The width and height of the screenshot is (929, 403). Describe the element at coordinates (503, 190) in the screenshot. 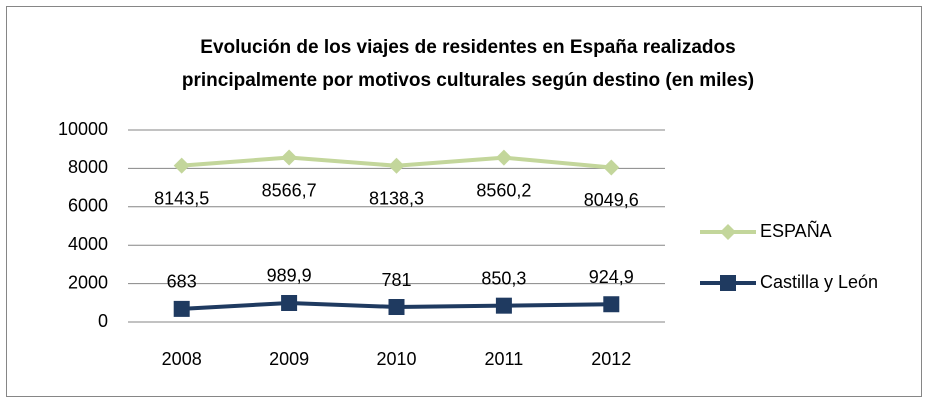

I see `data-label: 8560,2` at that location.